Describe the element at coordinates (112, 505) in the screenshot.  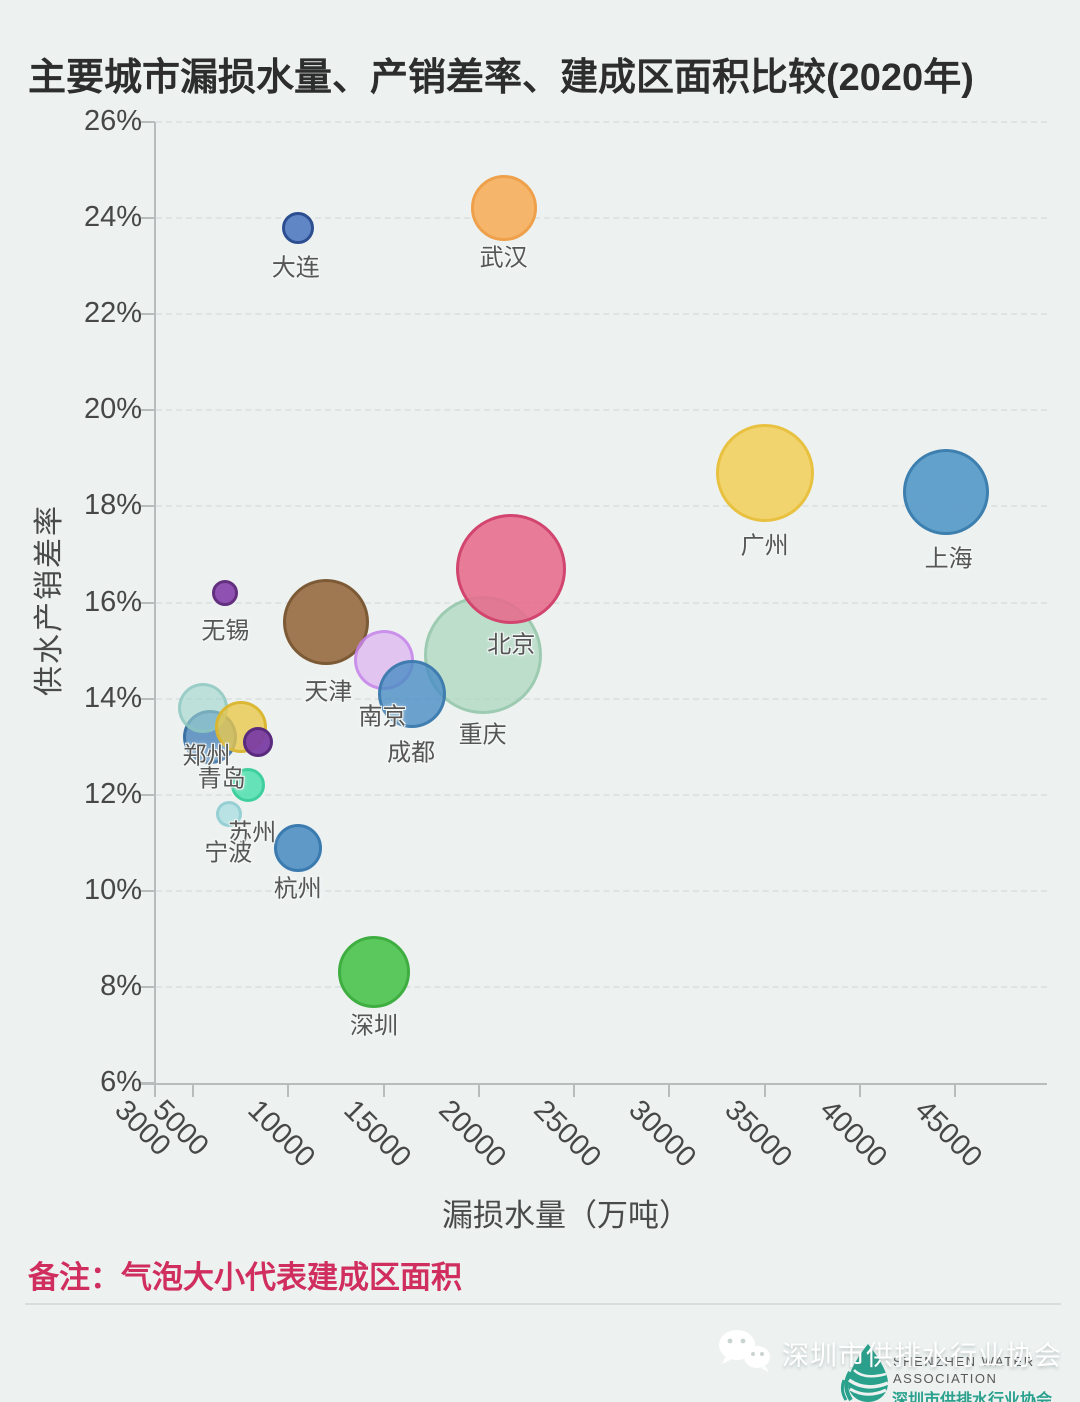
I see `y-tick-label: 18%` at that location.